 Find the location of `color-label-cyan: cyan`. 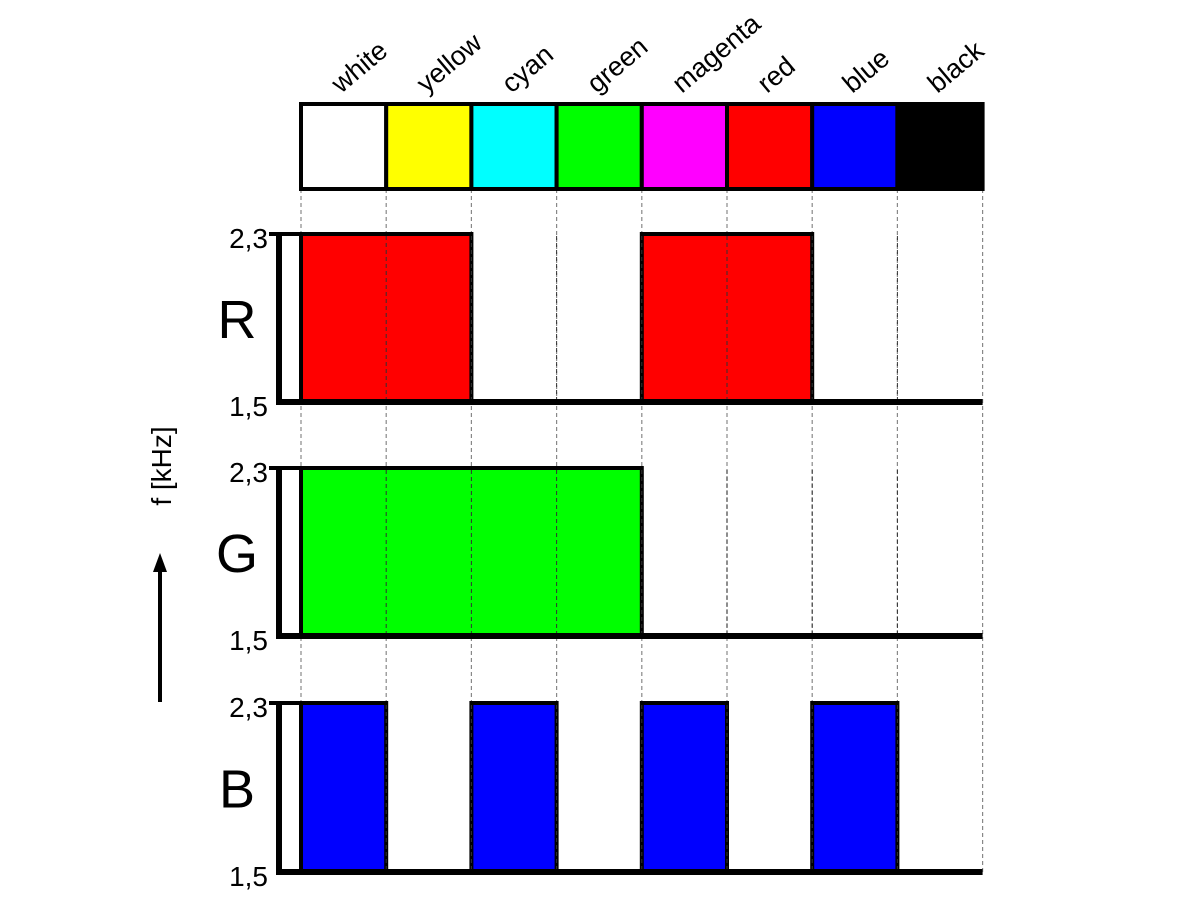

color-label-cyan: cyan is located at coordinates (527, 69).